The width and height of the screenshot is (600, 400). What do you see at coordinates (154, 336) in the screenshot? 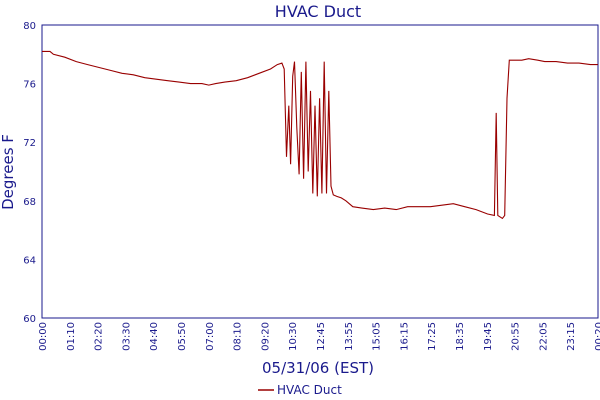
I see `x-tick-label: 04:40` at bounding box center [154, 336].